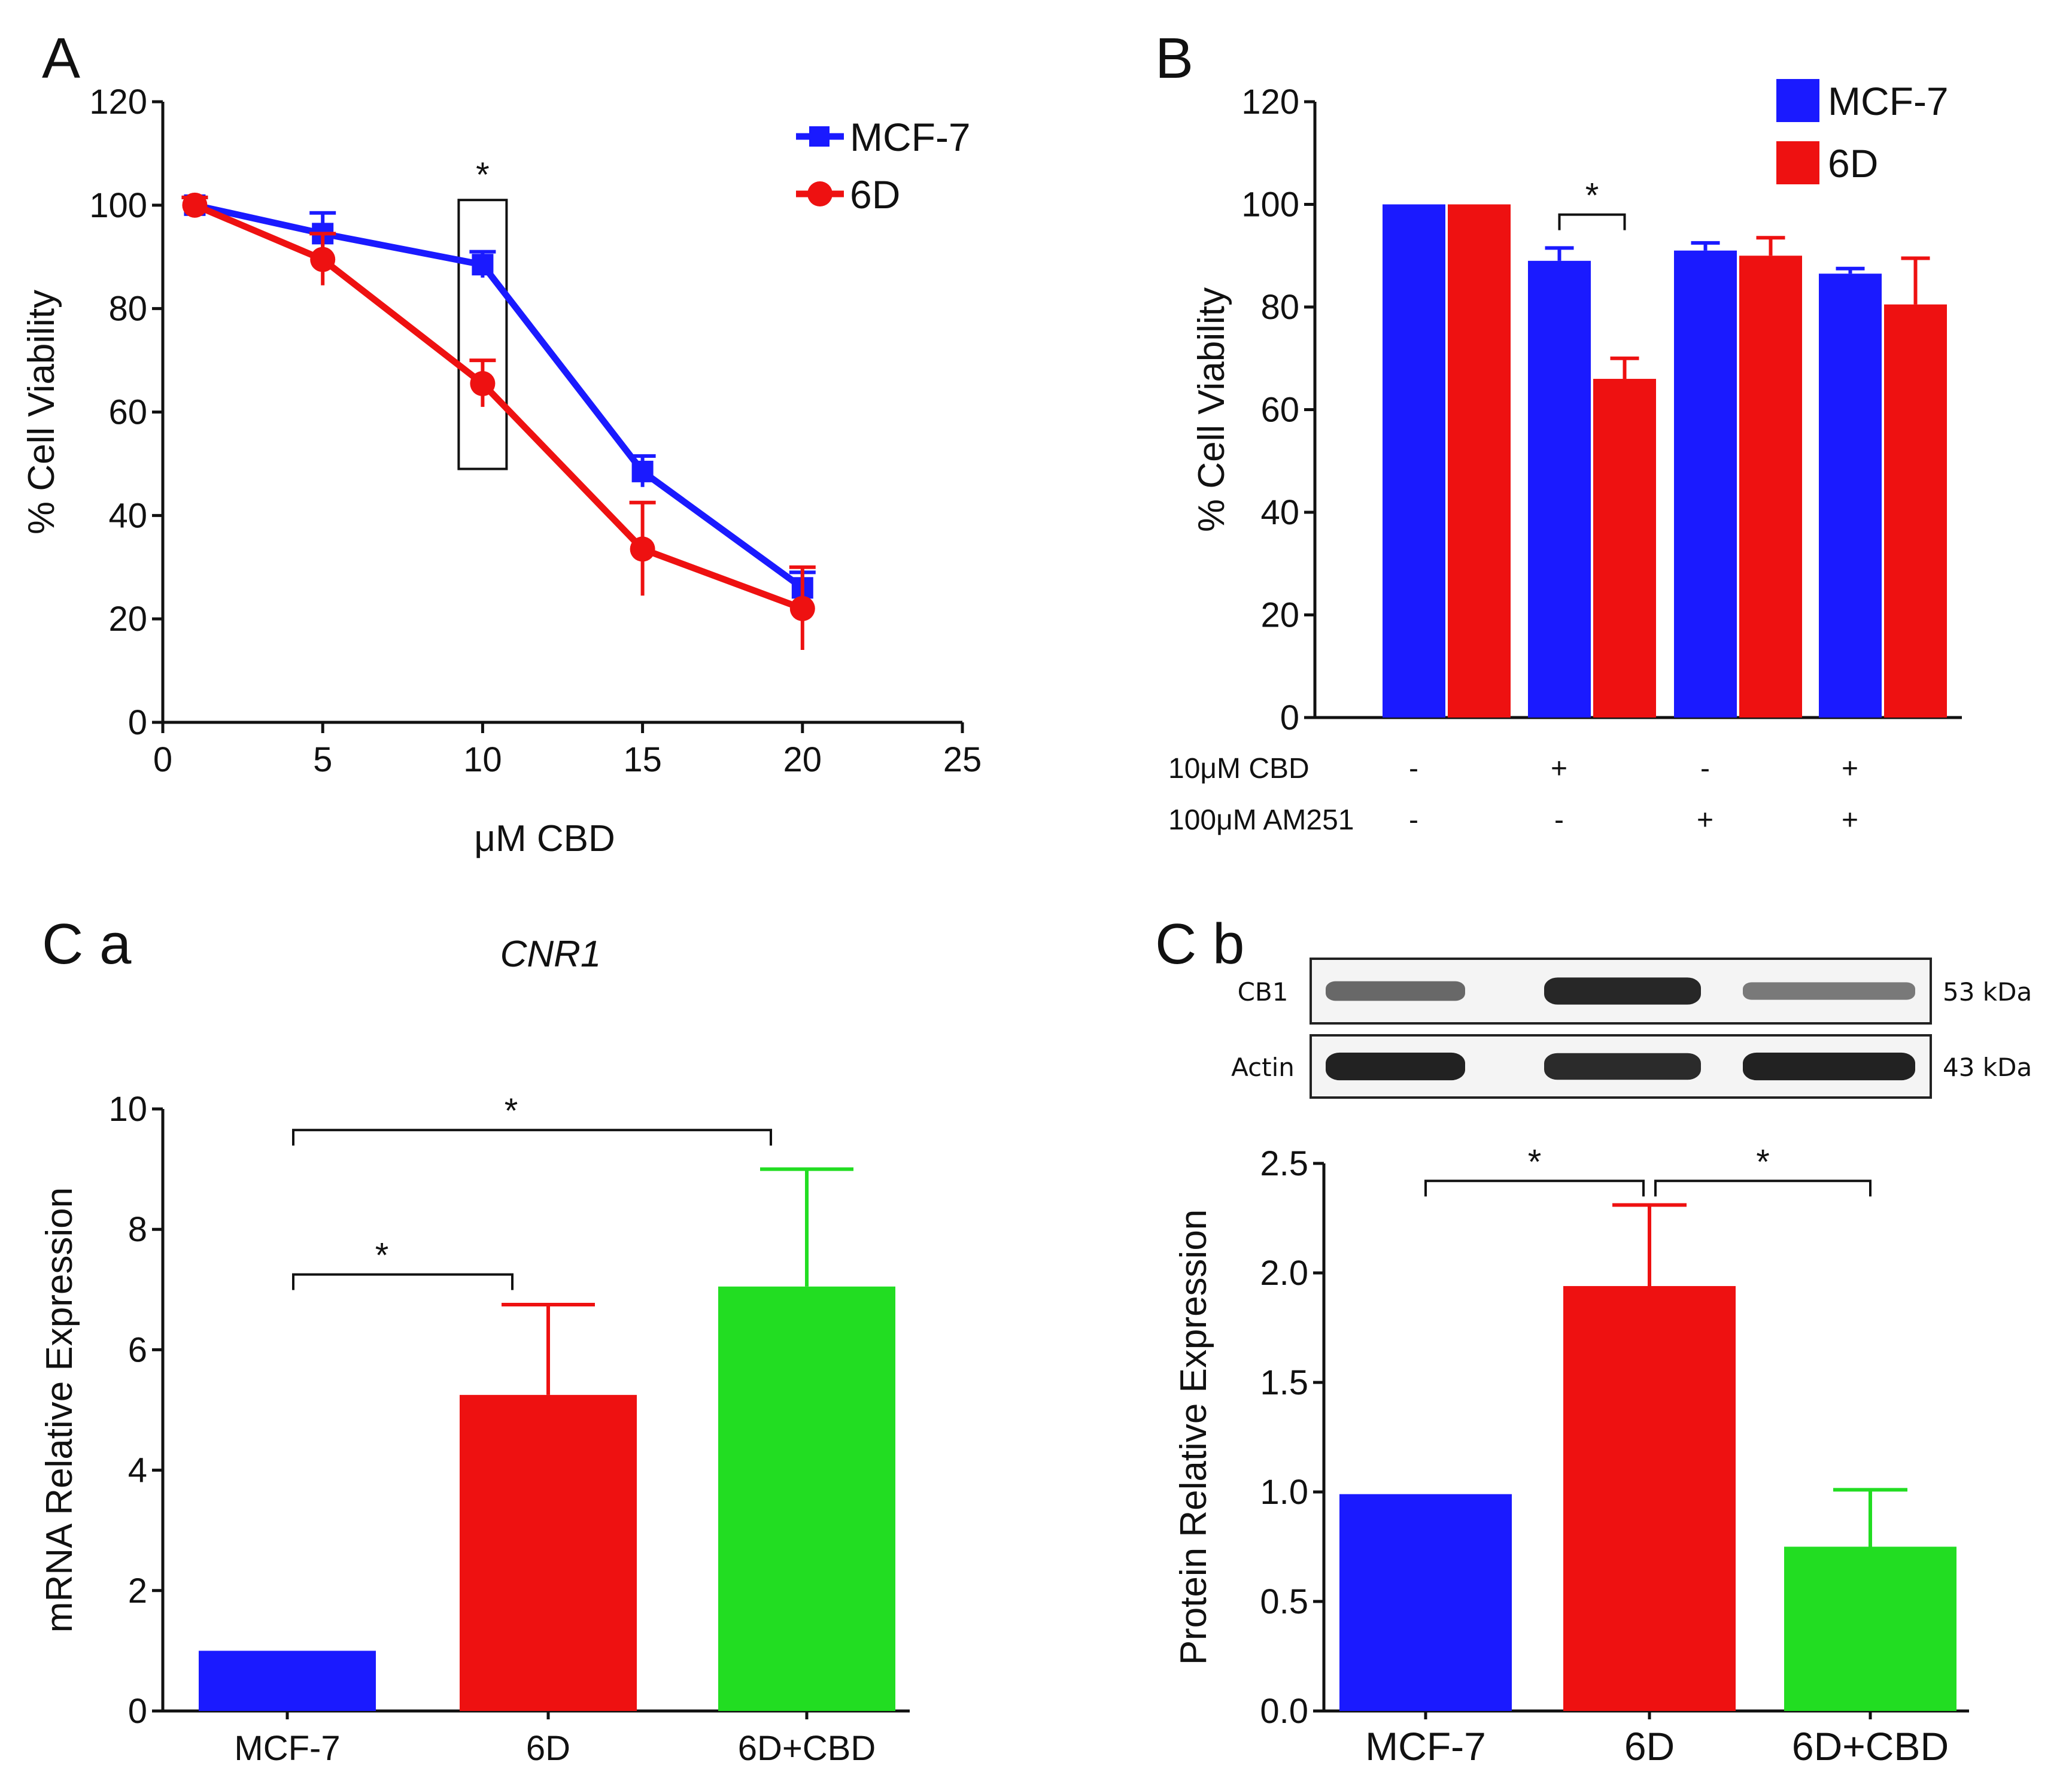  Describe the element at coordinates (963, 760) in the screenshot. I see `a-x-tick-label: 25` at that location.